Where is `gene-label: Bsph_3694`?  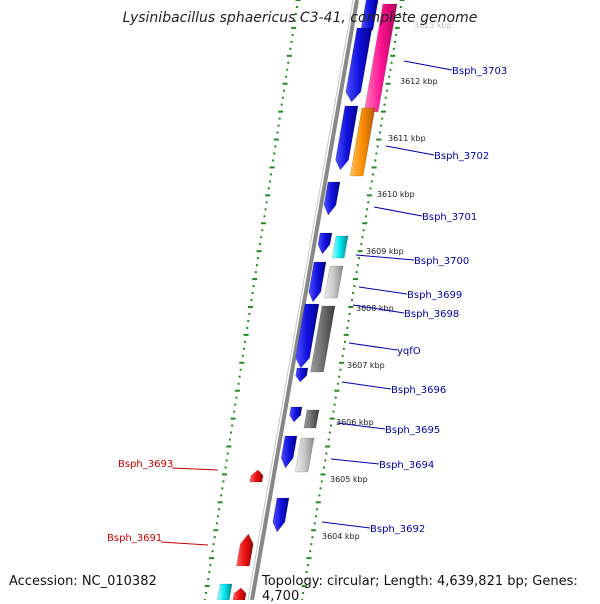
gene-label: Bsph_3694 is located at coordinates (406, 465).